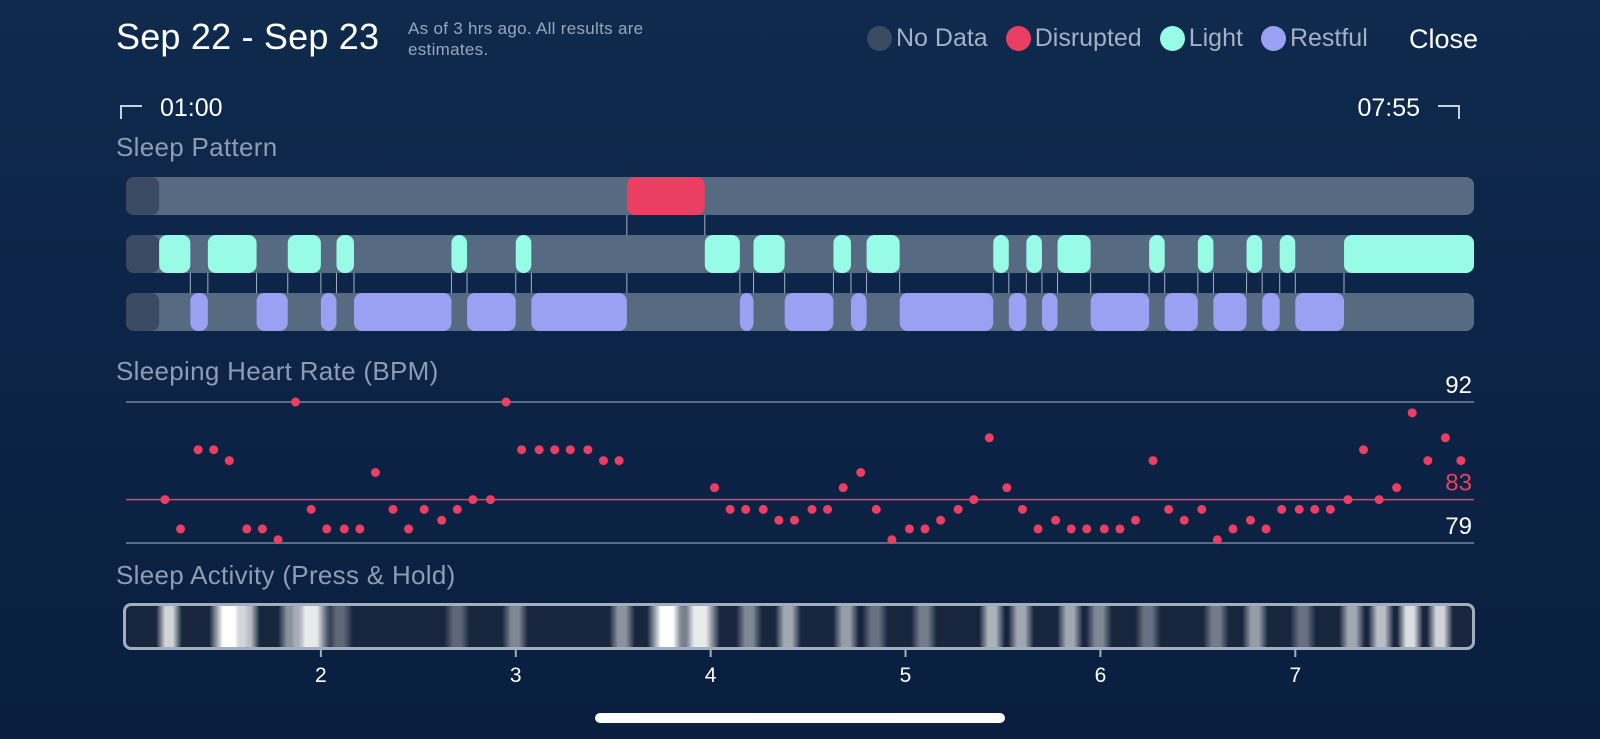 The height and width of the screenshot is (739, 1600). Describe the element at coordinates (277, 371) in the screenshot. I see `heart-rate-heading: Sleeping Heart Rate (BPM)` at that location.